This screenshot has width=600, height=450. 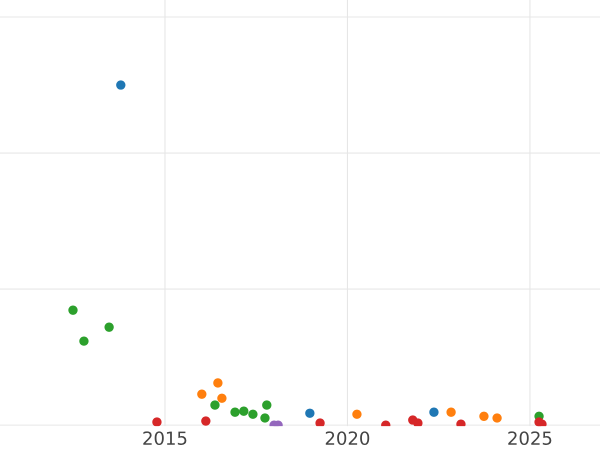 What do you see at coordinates (164, 438) in the screenshot?
I see `x-tick-label: 2015` at bounding box center [164, 438].